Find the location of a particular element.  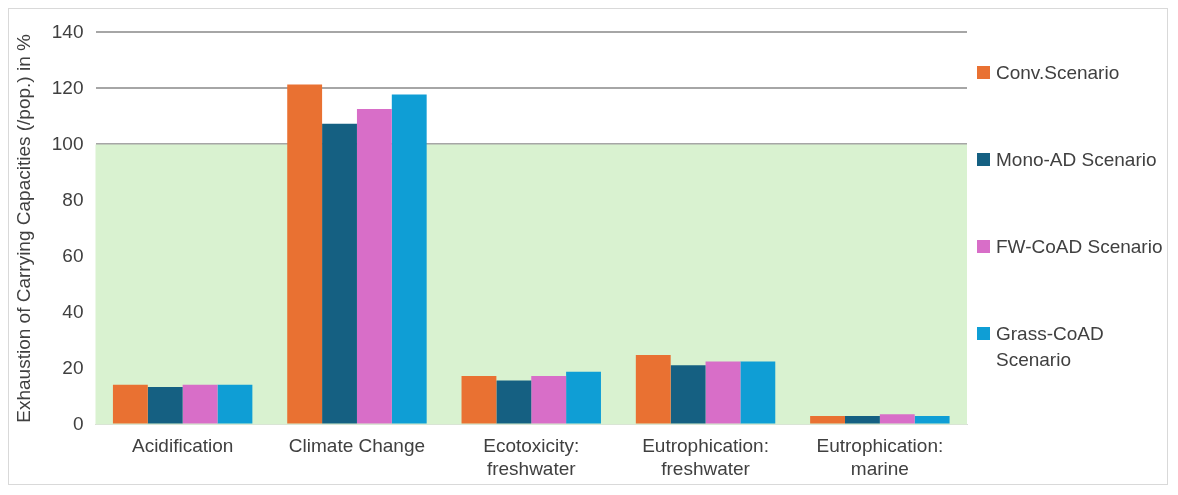

x-tick-label: Eutrophication: freshwater is located at coordinates (705, 457).